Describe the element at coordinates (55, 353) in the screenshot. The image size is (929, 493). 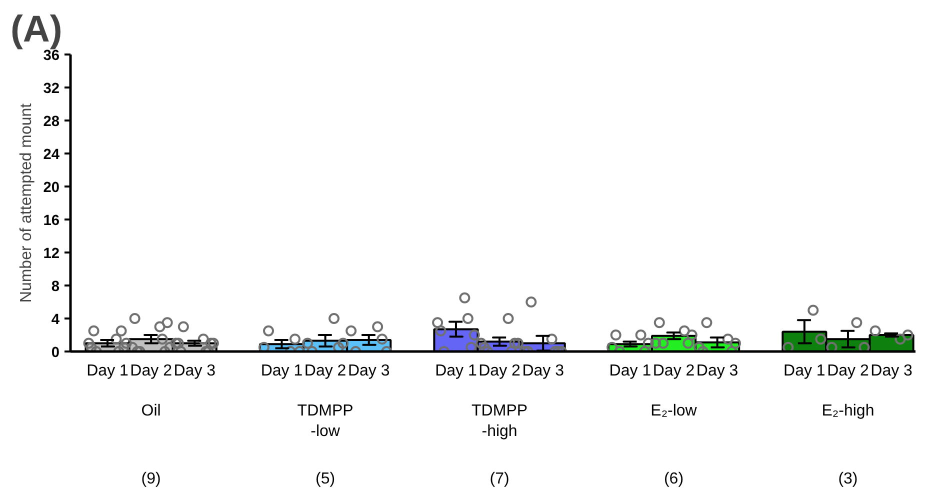
I see `y-tick-label: 0` at that location.